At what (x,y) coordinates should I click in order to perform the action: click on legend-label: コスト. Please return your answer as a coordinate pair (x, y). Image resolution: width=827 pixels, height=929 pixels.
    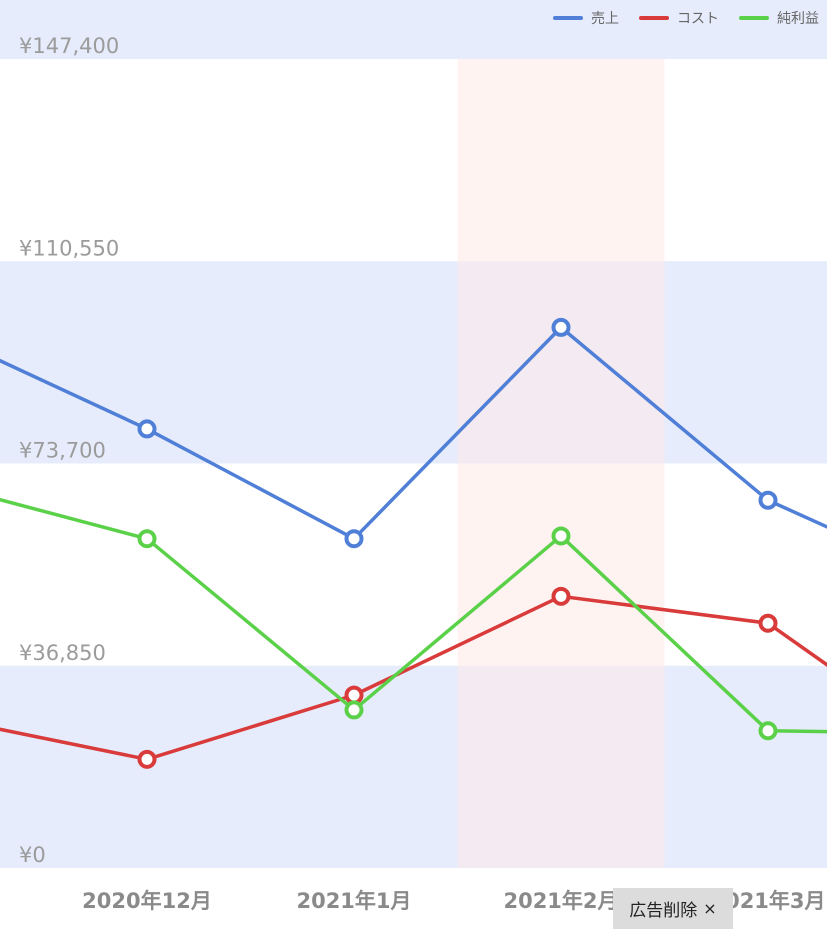
    Looking at the image, I should click on (698, 19).